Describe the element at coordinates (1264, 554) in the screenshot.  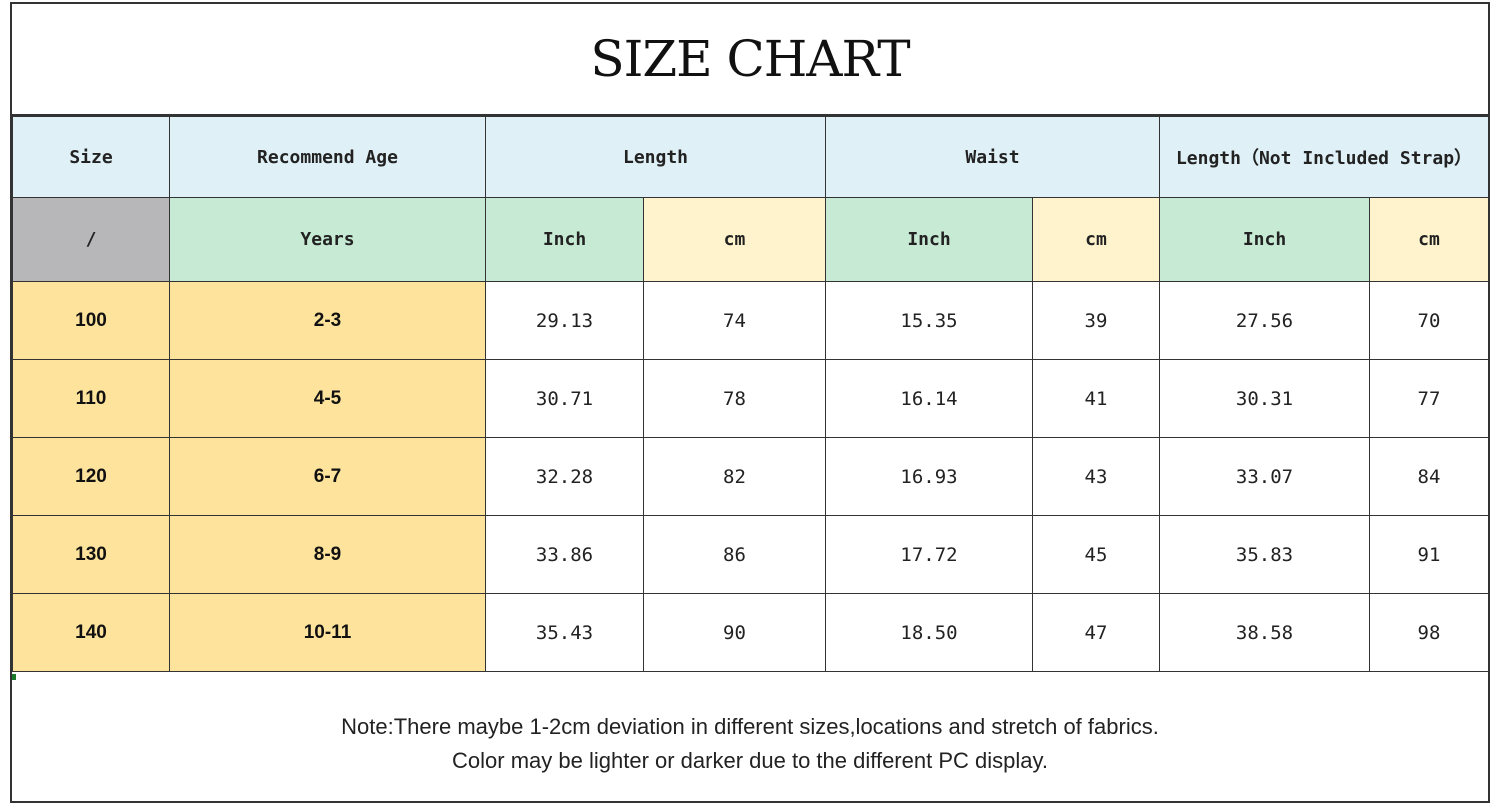
I see `cell-strap-inch: 35.83` at that location.